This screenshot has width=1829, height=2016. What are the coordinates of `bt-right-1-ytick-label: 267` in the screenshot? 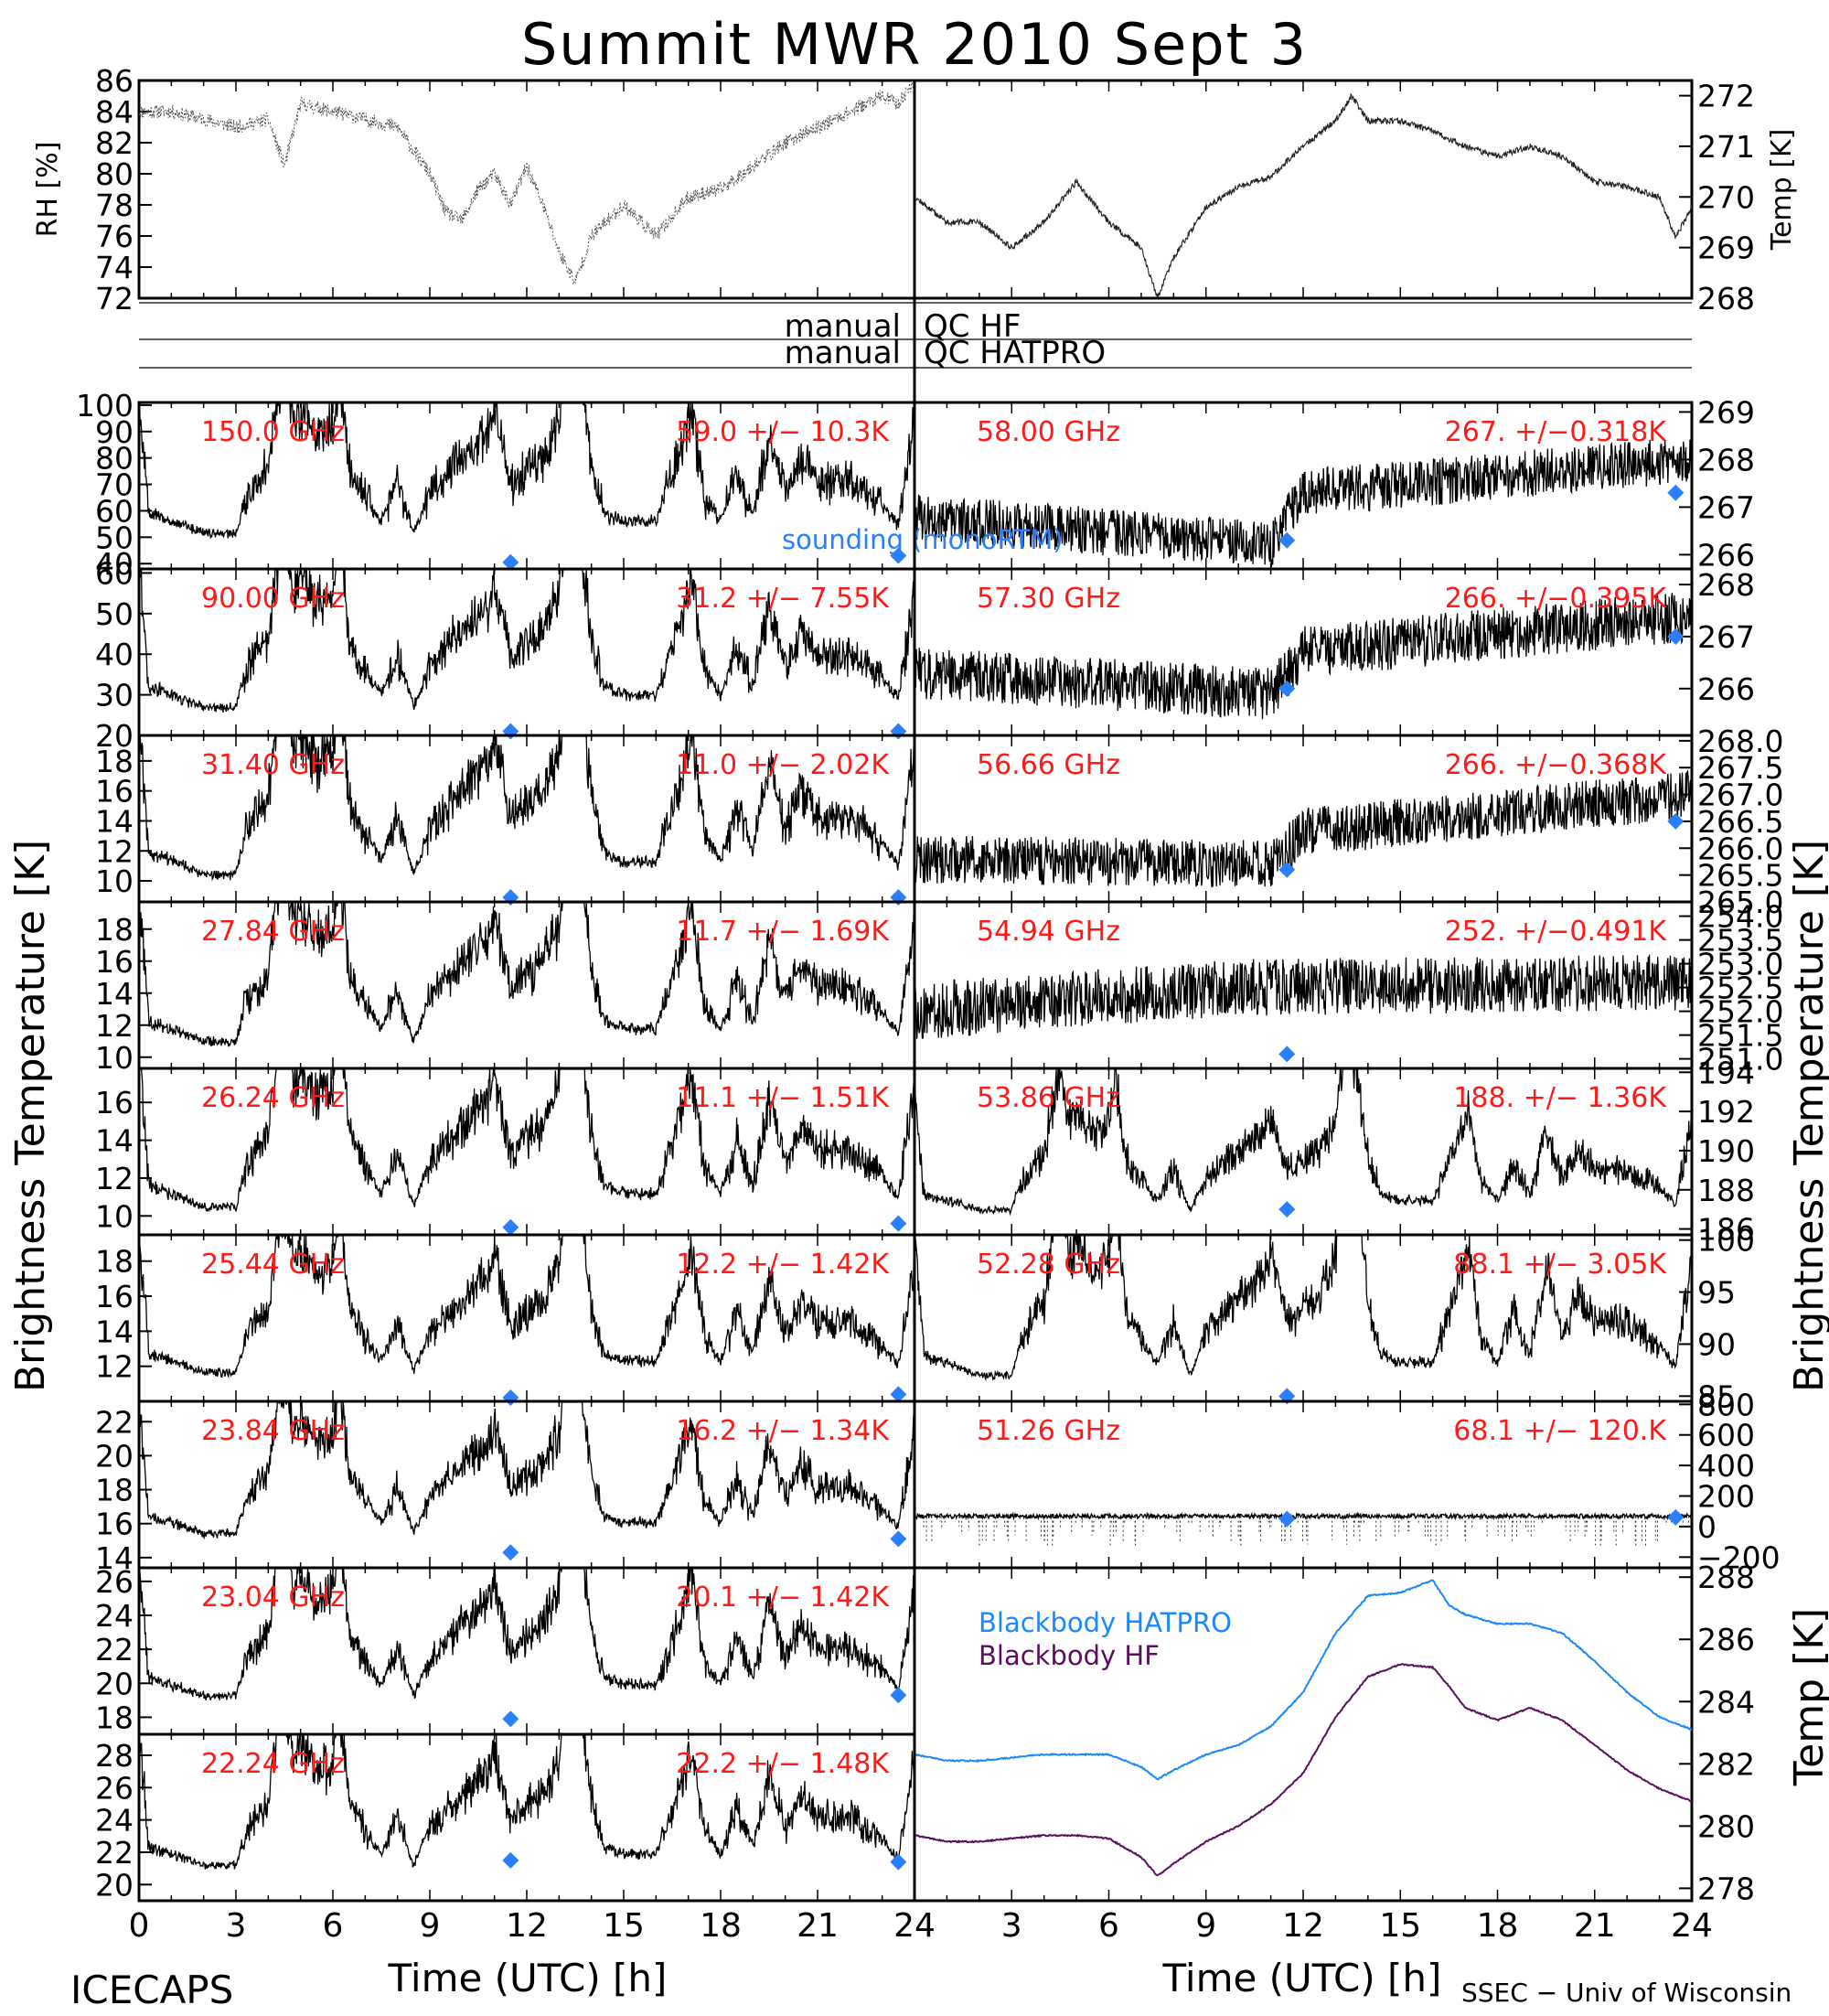 It's located at (1726, 637).